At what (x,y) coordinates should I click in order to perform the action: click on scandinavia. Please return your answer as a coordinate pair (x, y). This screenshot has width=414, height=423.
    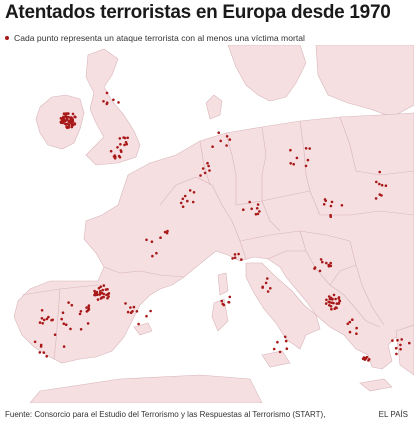
    Looking at the image, I should click on (267, 73).